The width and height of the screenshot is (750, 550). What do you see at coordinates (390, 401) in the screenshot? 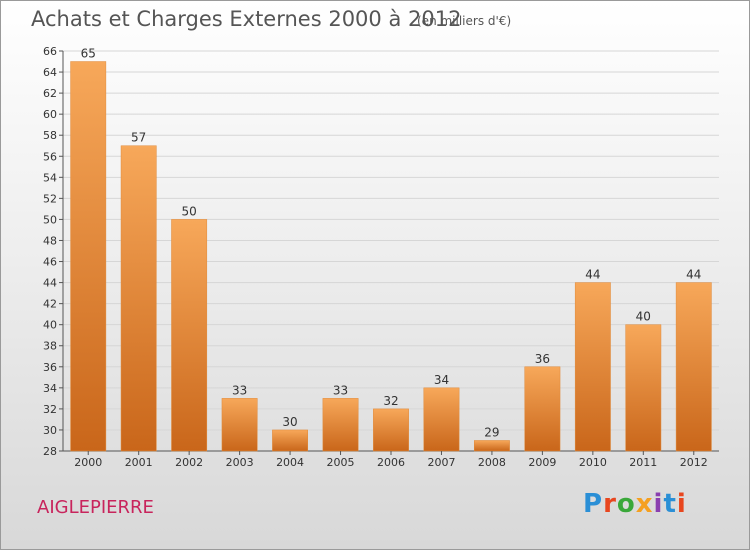
I see `bar-value-label: 32` at bounding box center [390, 401].